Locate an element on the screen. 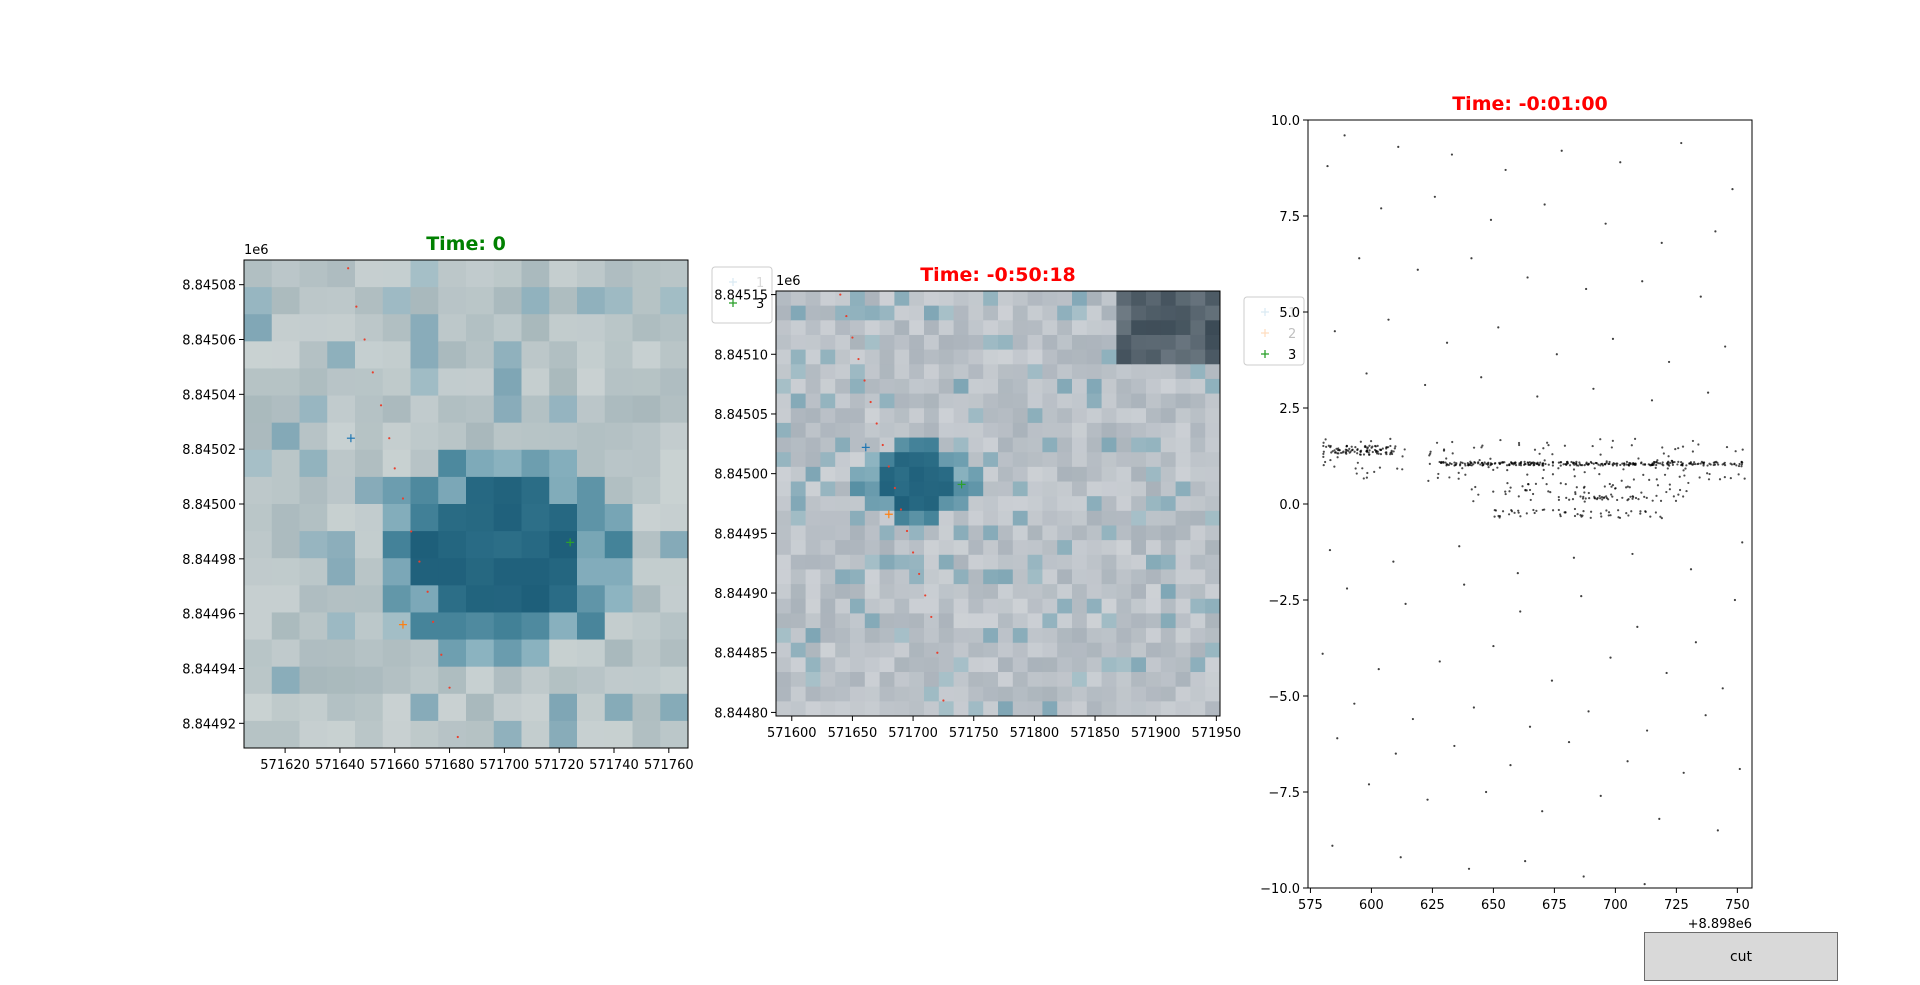 The image size is (1920, 985). y-tick-label: 8.84502 is located at coordinates (209, 450).